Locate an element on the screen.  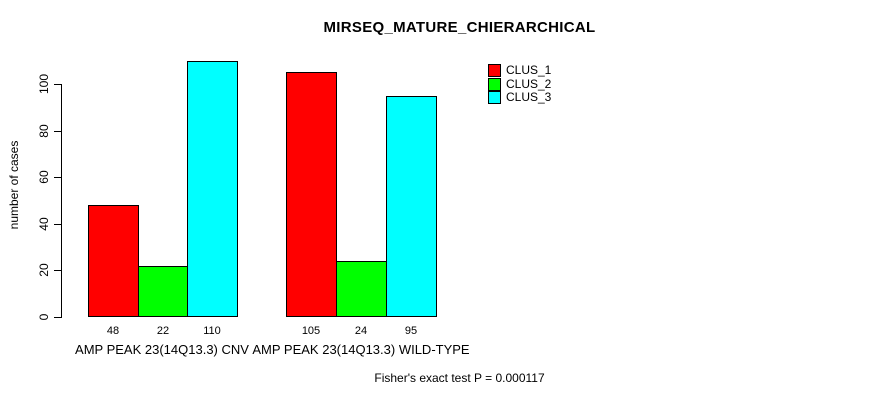
bar-clus_3-cat1 is located at coordinates (212, 189).